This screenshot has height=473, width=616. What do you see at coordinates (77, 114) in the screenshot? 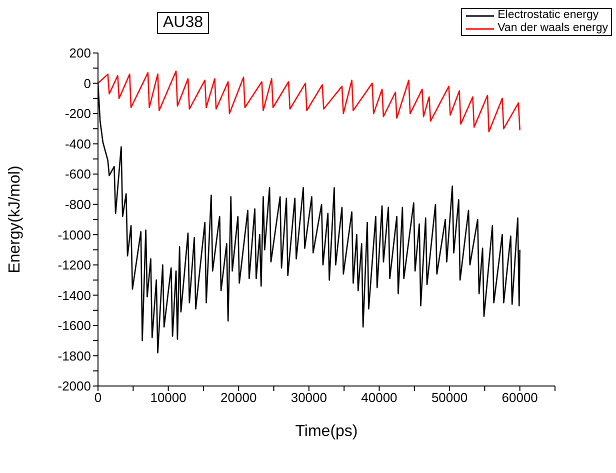
I see `y-tick-label: -200` at bounding box center [77, 114].